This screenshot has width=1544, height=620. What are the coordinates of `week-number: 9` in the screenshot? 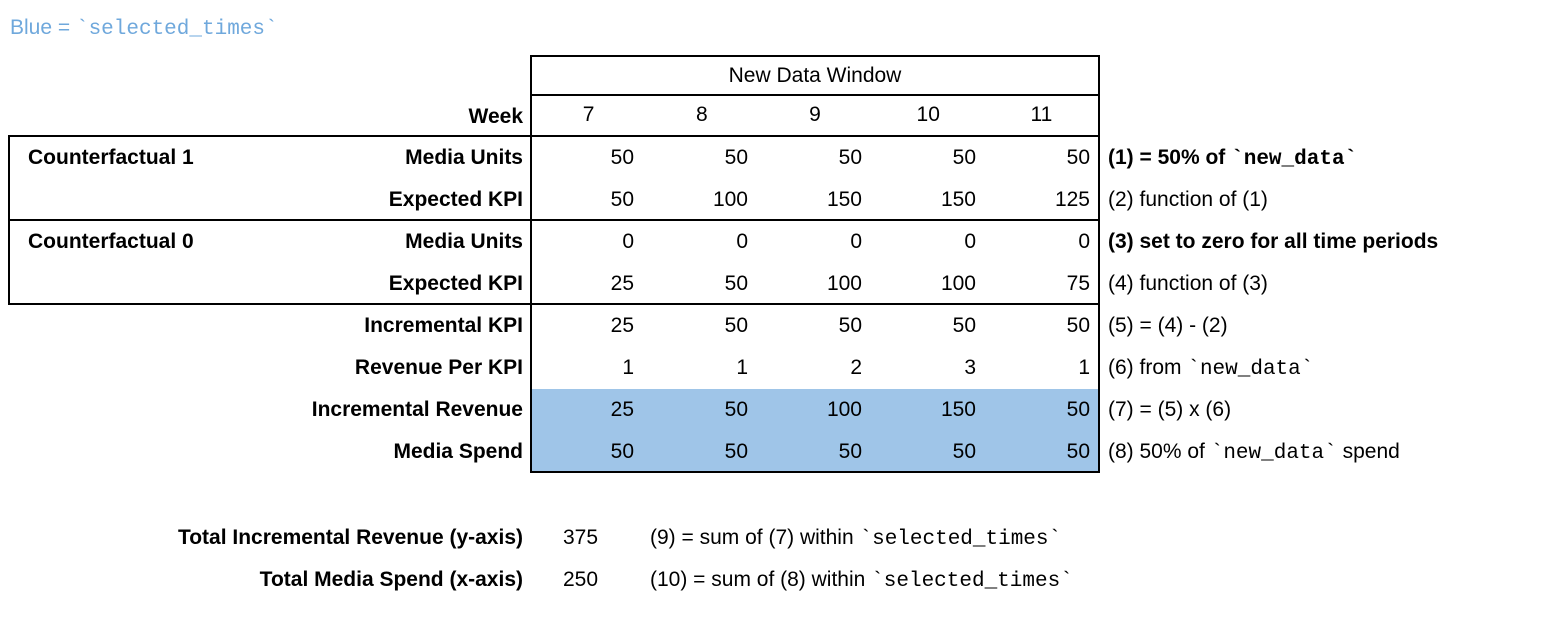 It's located at (815, 114).